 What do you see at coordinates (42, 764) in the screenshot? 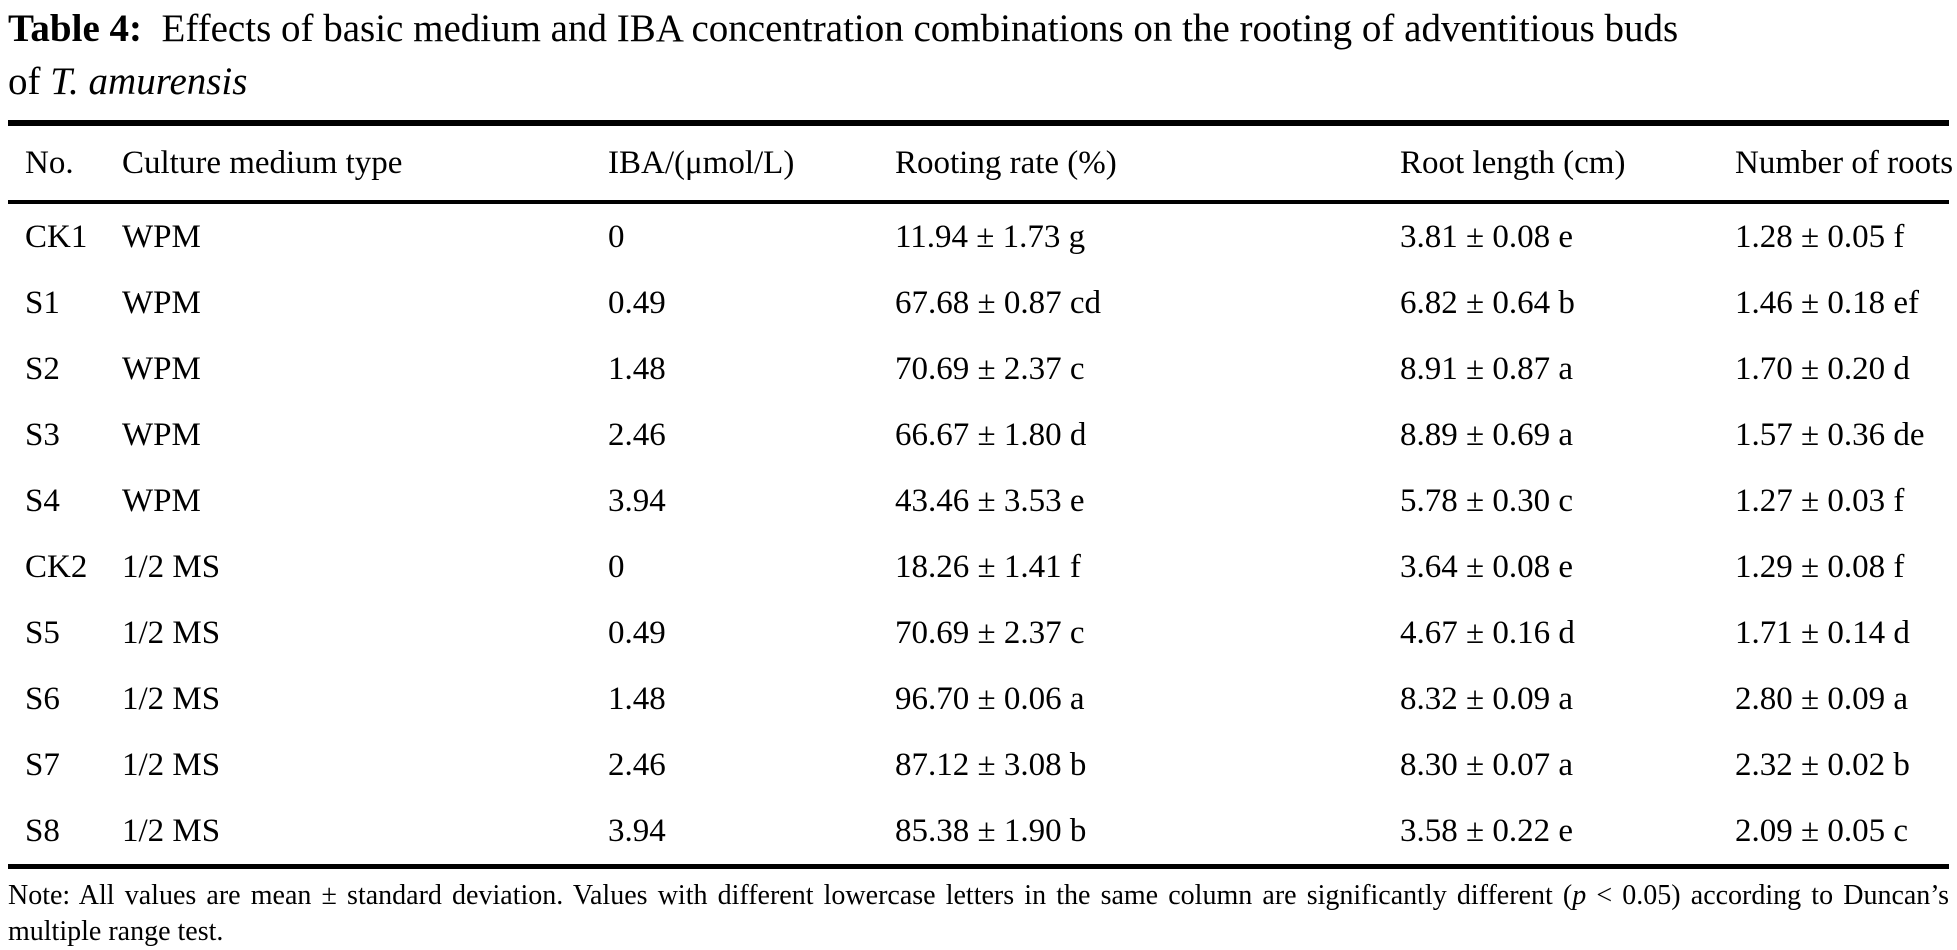
I see `cell-no: S7` at bounding box center [42, 764].